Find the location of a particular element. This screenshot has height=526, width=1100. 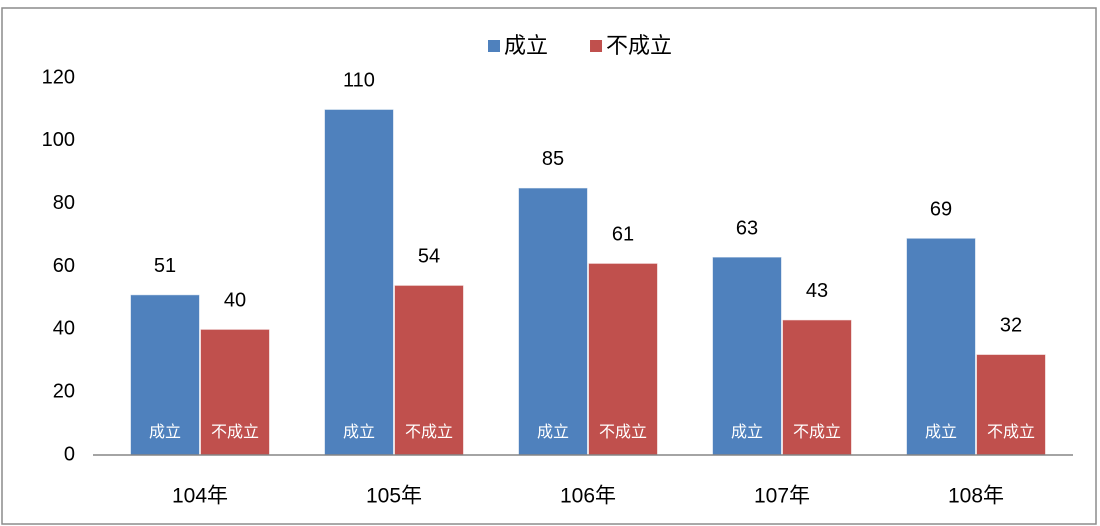

data-label: 69 is located at coordinates (941, 210).